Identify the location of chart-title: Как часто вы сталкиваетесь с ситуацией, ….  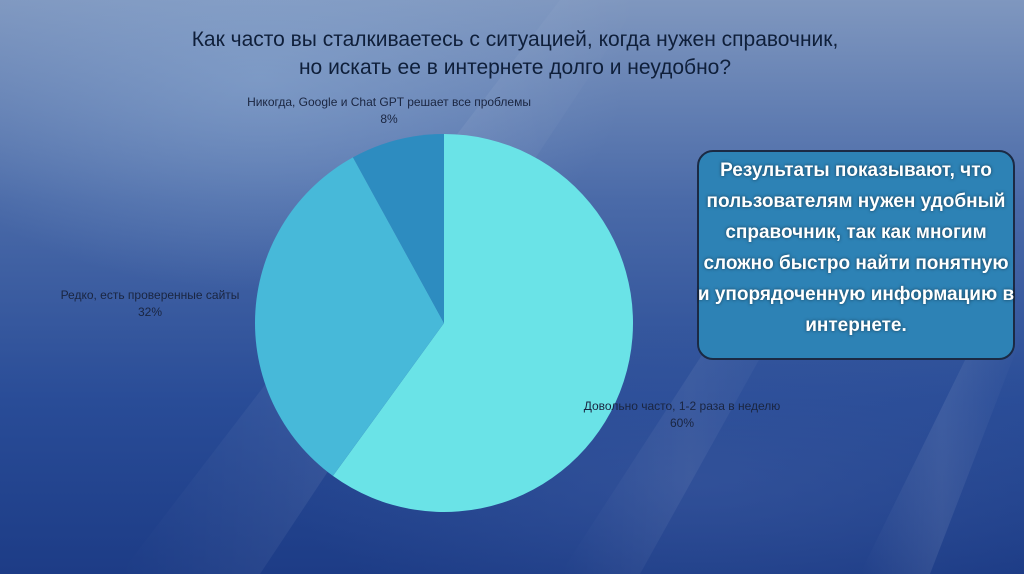
(515, 53).